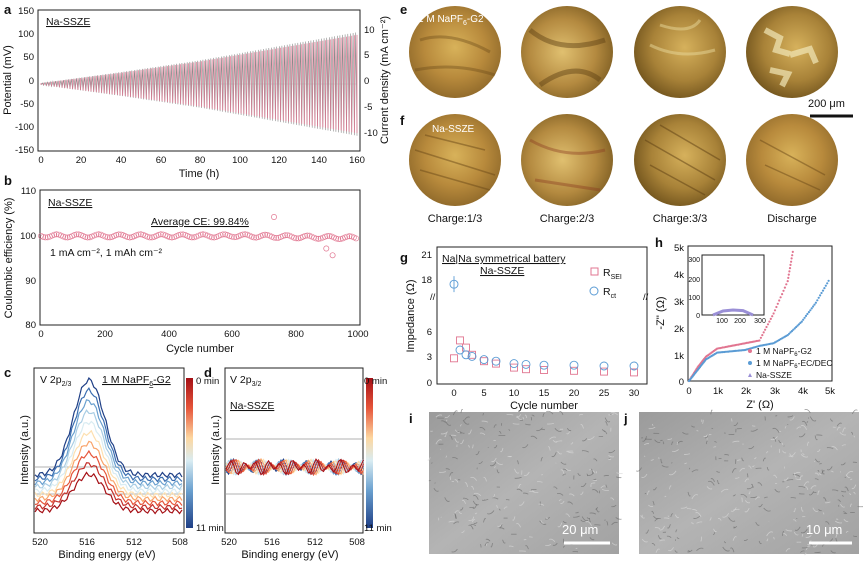 The height and width of the screenshot is (564, 863). I want to click on axis-break-g: //, so click(433, 297).